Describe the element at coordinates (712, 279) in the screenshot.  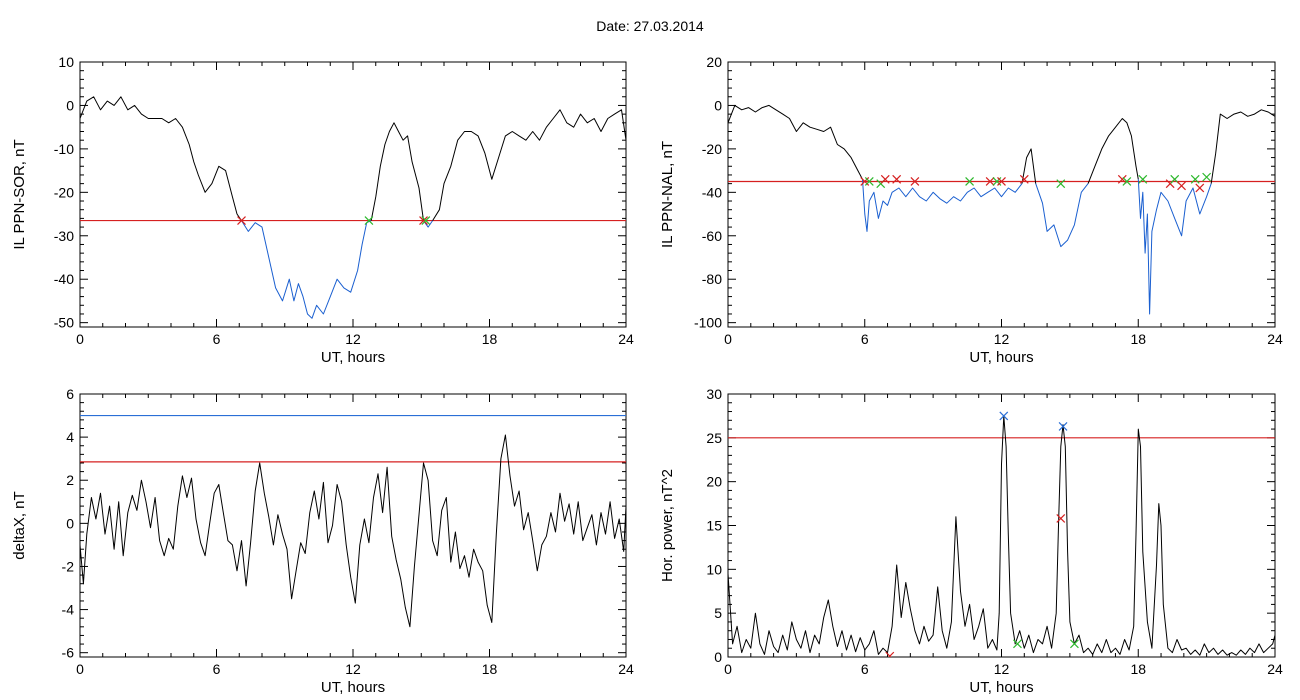
I see `y-tick-label: -80` at that location.